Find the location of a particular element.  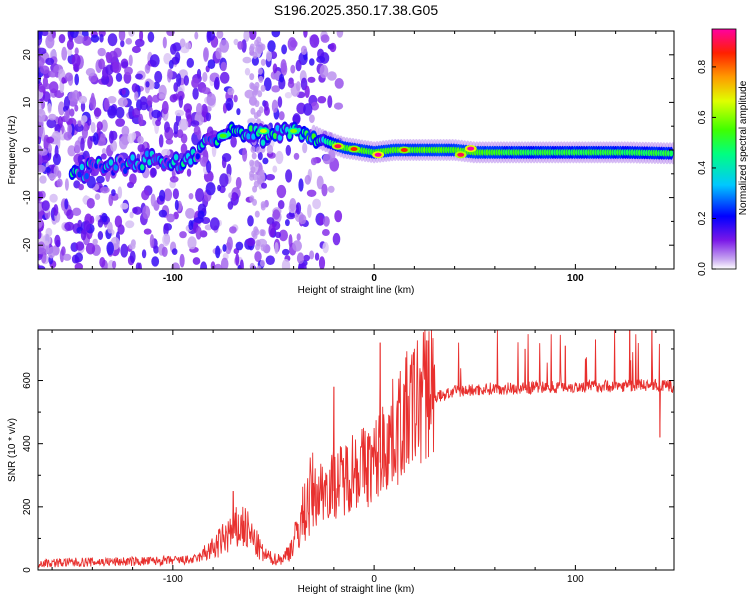

colorbar-tick-label: 0.8 is located at coordinates (702, 67).